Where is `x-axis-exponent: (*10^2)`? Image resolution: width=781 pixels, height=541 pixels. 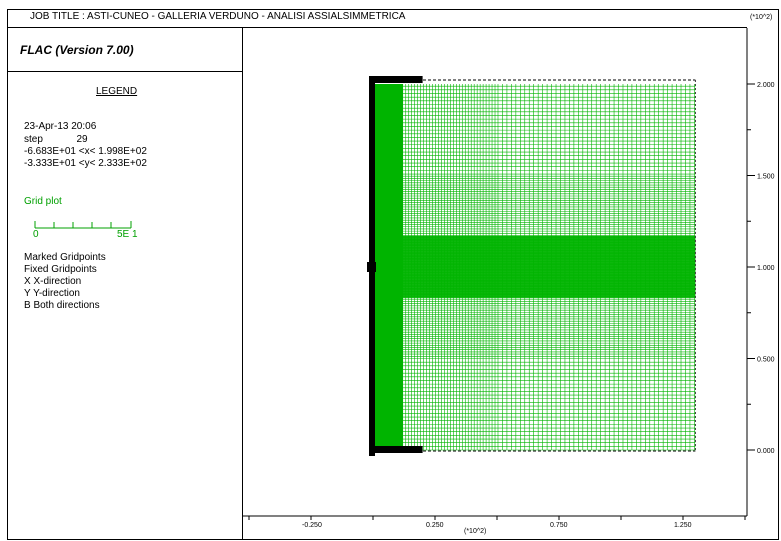
x-axis-exponent: (*10^2) is located at coordinates (475, 531).